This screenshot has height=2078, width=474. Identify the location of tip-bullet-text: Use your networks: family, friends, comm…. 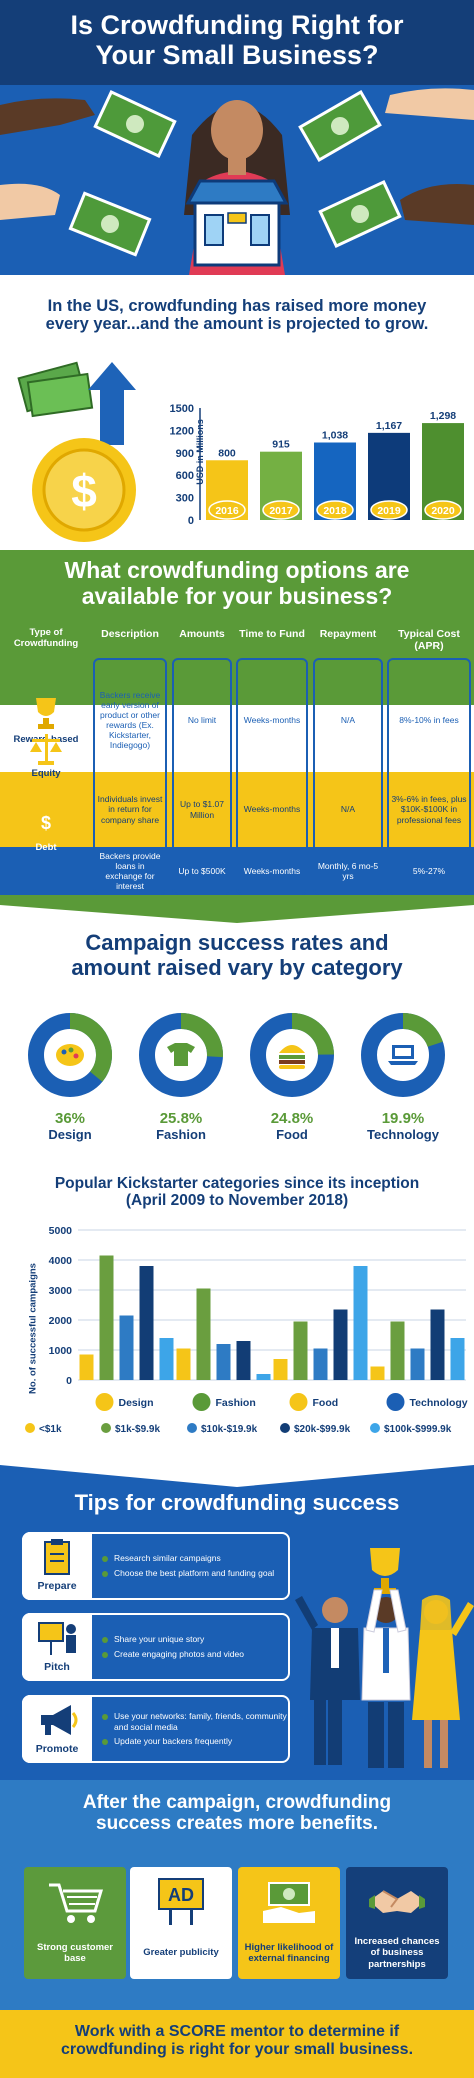
(200, 1721).